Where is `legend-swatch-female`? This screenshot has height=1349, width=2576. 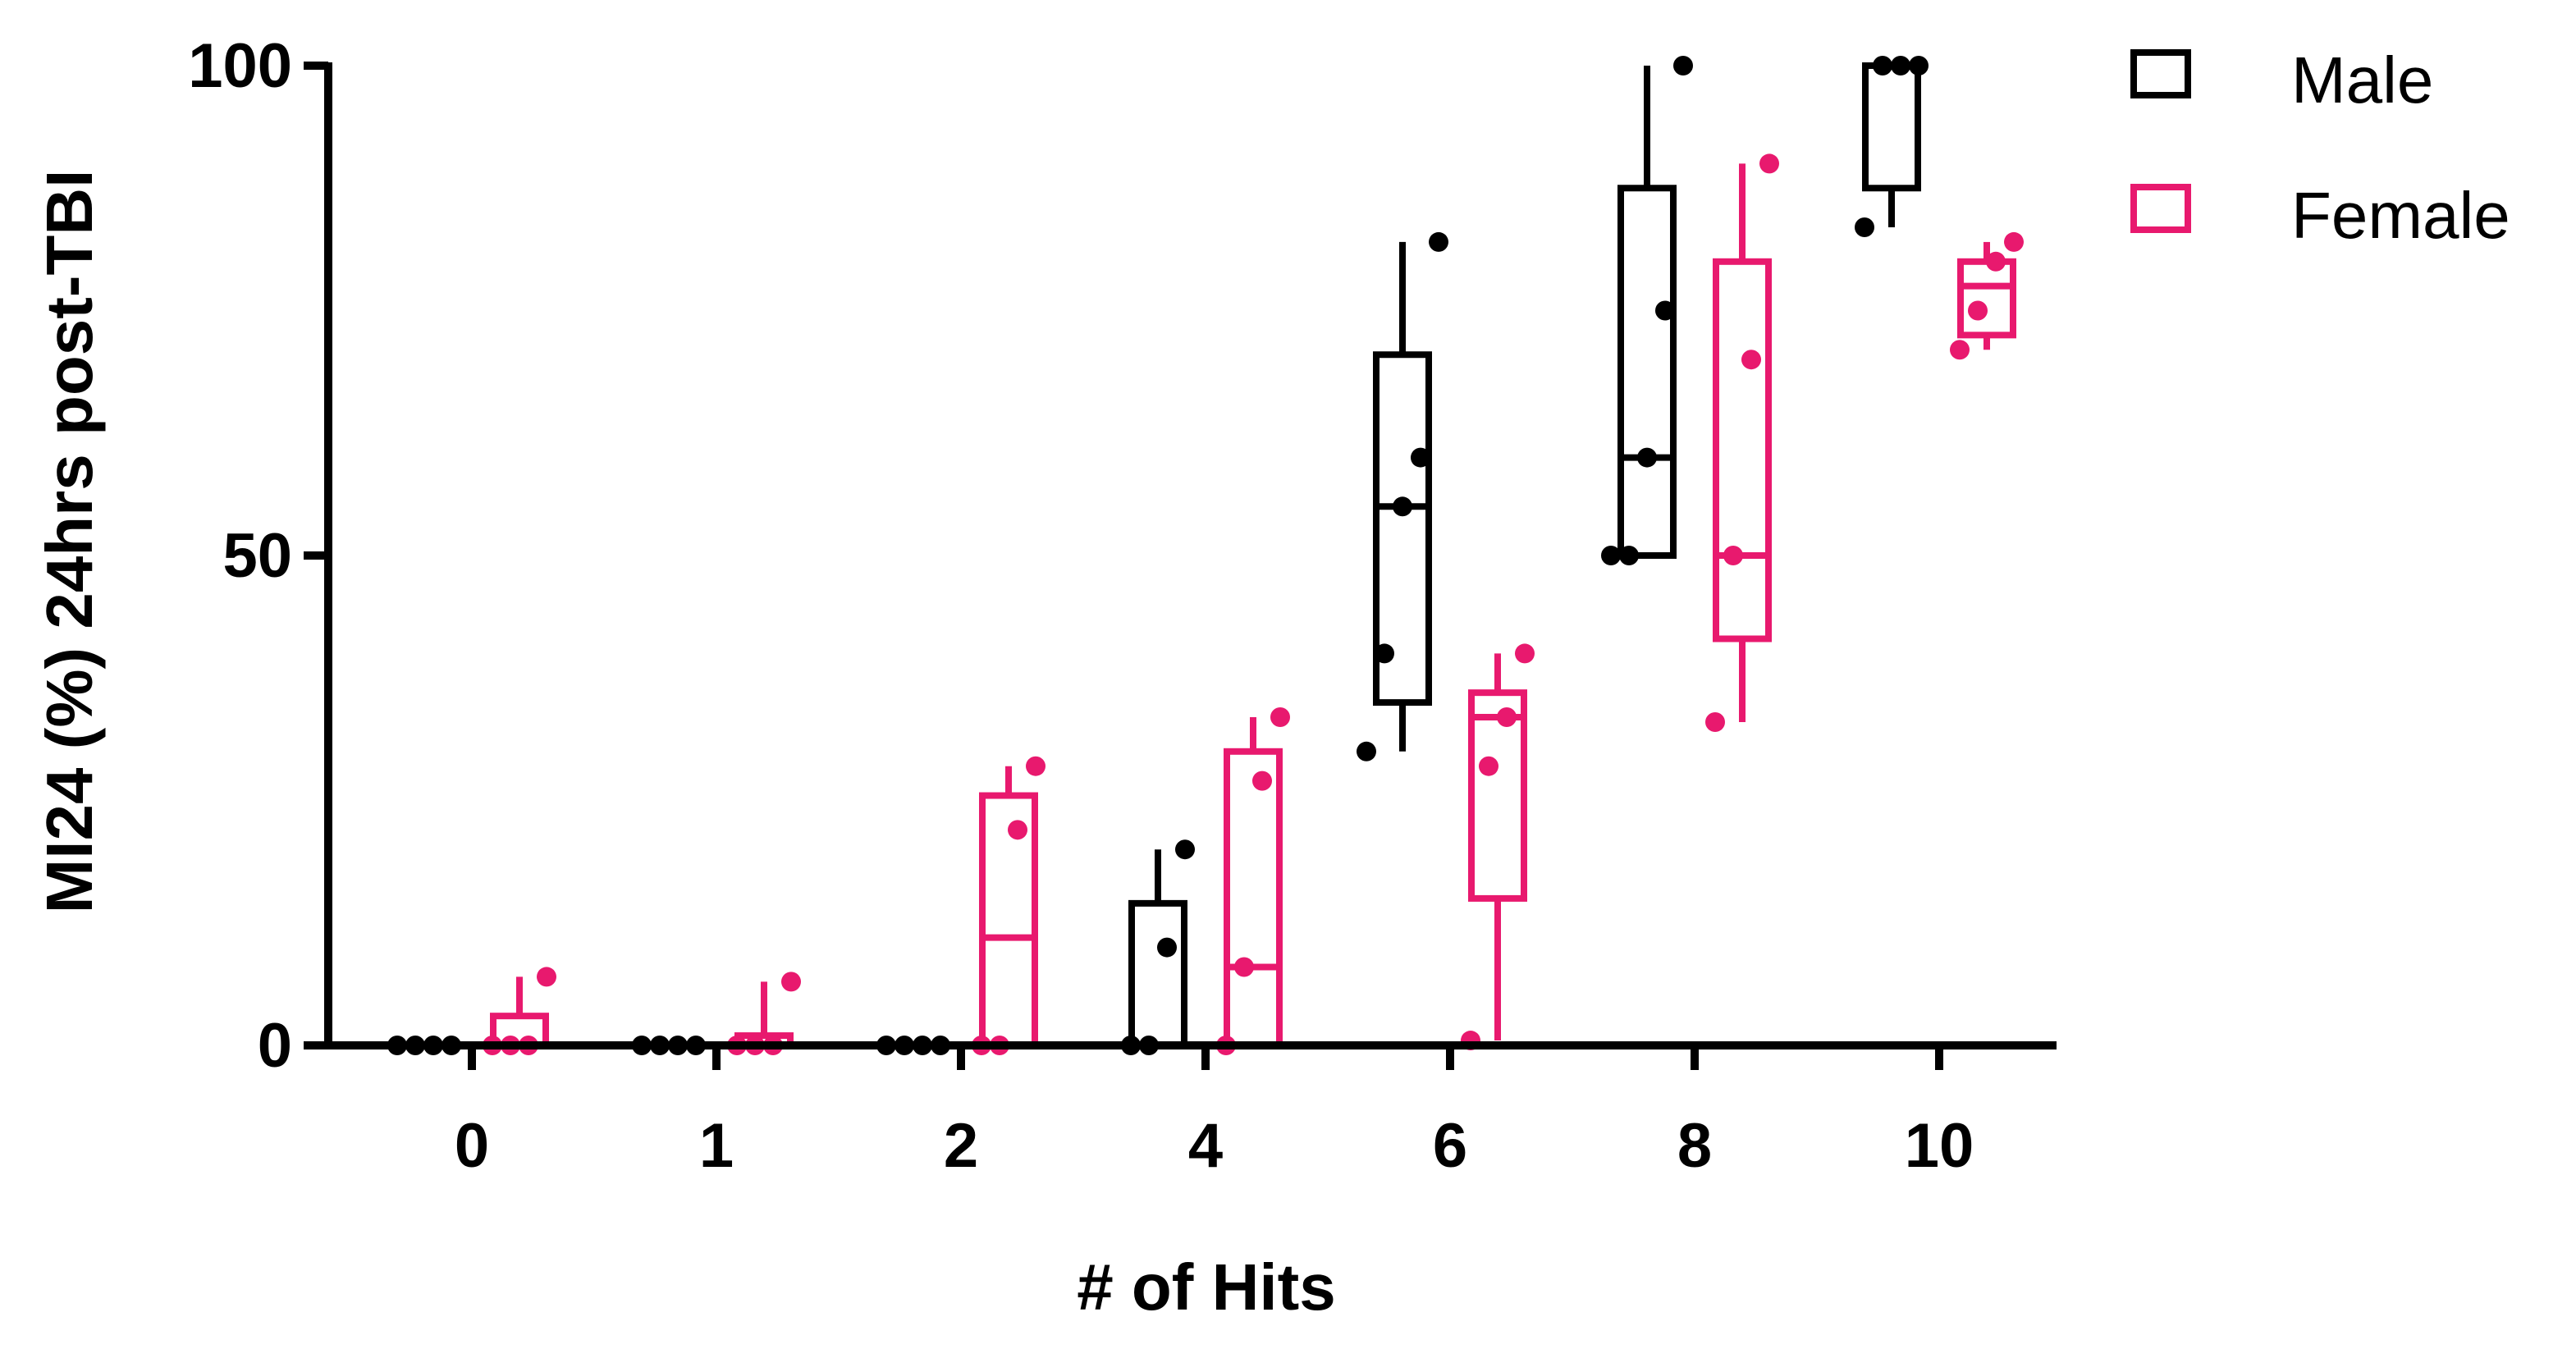 legend-swatch-female is located at coordinates (2160, 208).